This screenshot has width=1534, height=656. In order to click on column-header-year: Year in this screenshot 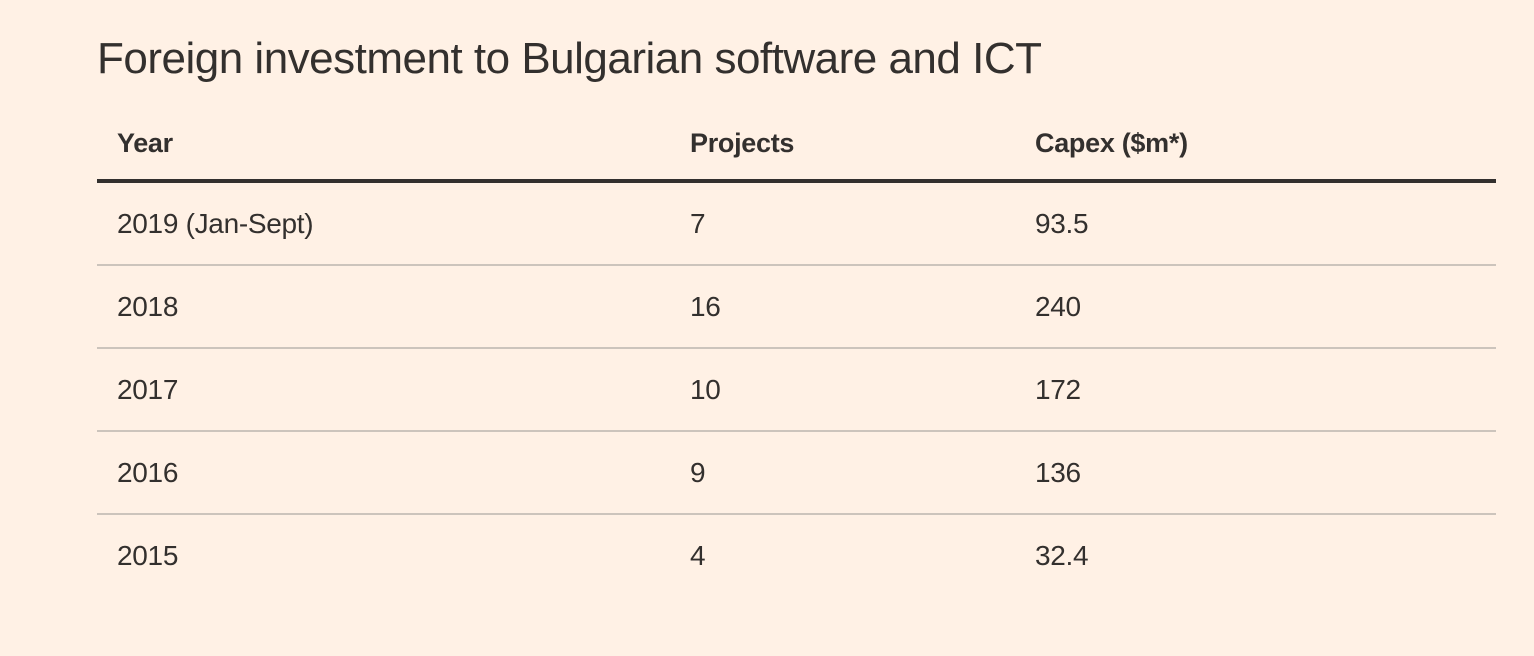, I will do `click(393, 134)`.